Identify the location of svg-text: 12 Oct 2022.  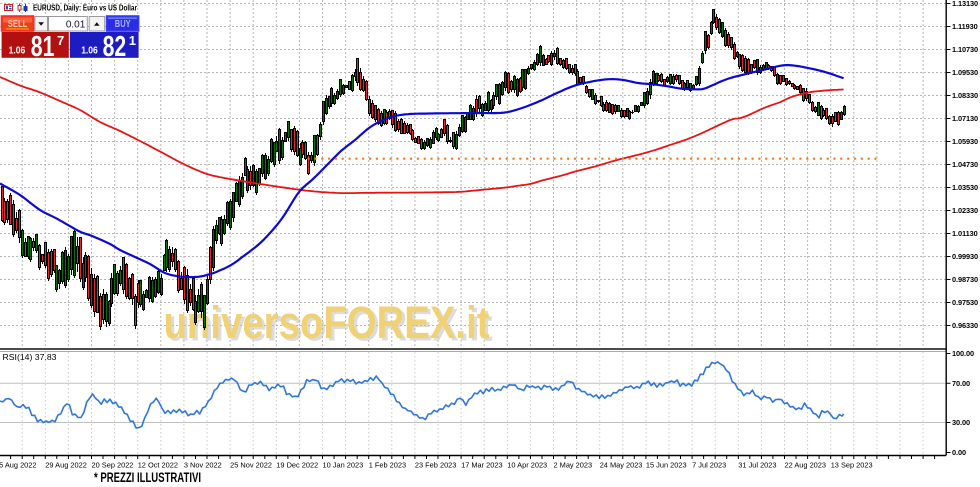
(158, 465).